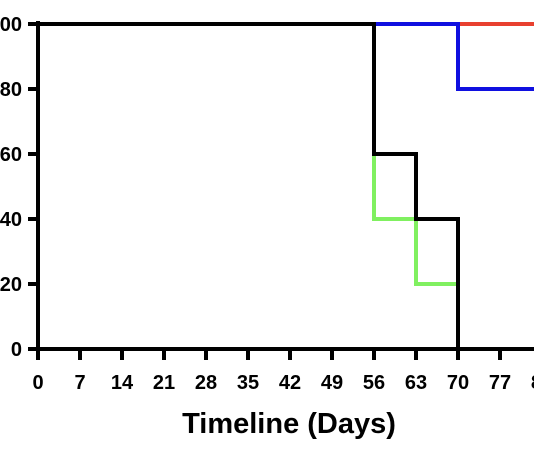 The width and height of the screenshot is (534, 462). Describe the element at coordinates (16, 350) in the screenshot. I see `y-tick-label: 0` at that location.